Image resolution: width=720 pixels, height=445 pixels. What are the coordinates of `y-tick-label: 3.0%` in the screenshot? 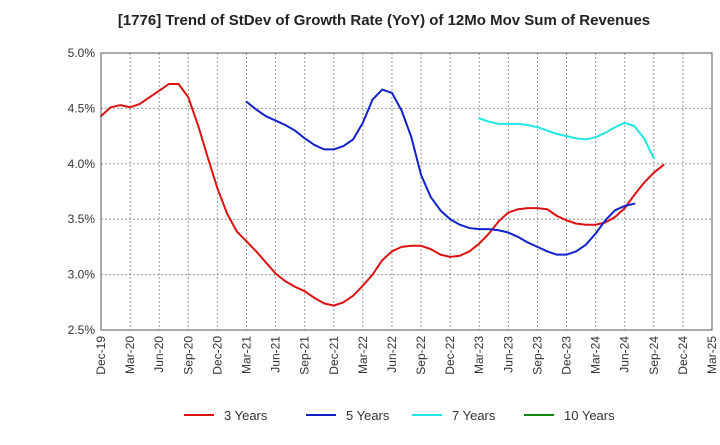 It's located at (82, 275).